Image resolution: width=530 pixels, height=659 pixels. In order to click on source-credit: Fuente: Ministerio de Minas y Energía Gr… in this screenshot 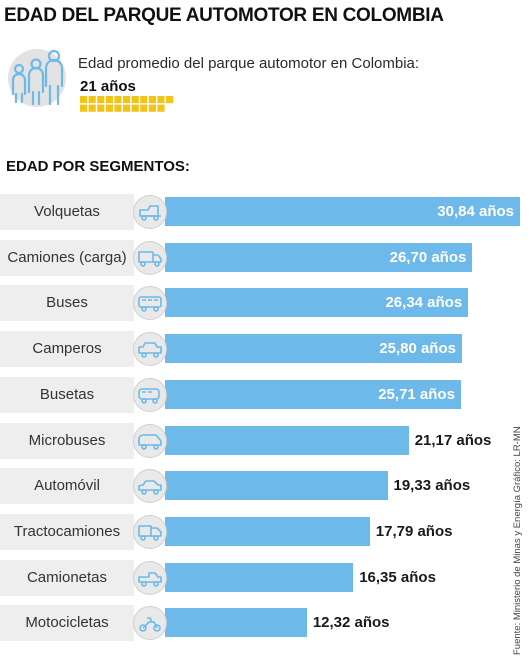, I will do `click(517, 540)`.